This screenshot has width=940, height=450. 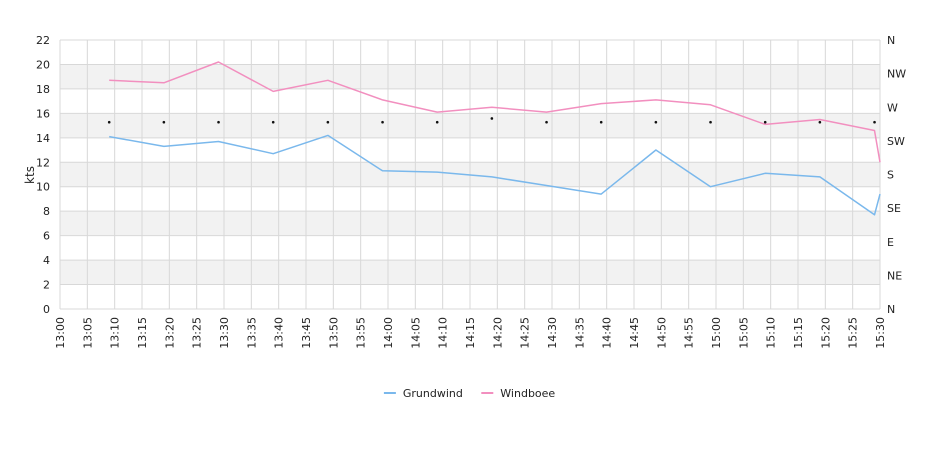 I want to click on legend-item: Grundwind, so click(x=423, y=393).